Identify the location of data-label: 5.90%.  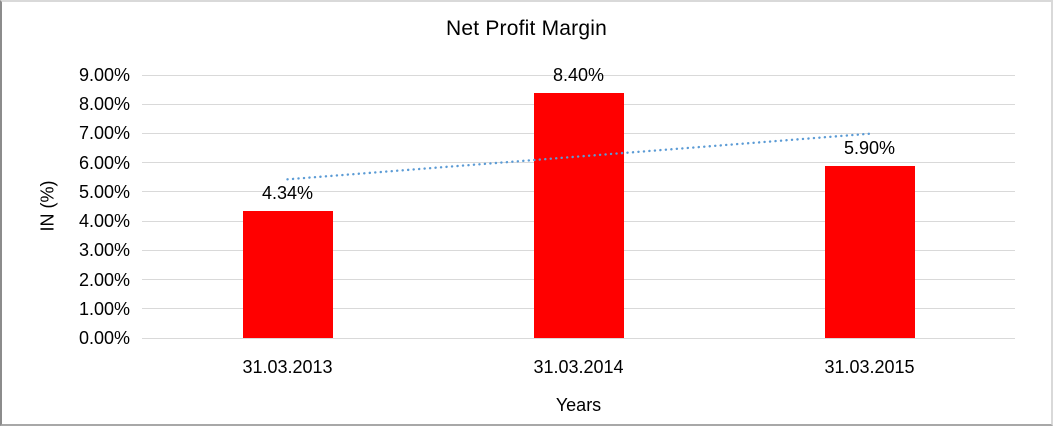
(869, 147).